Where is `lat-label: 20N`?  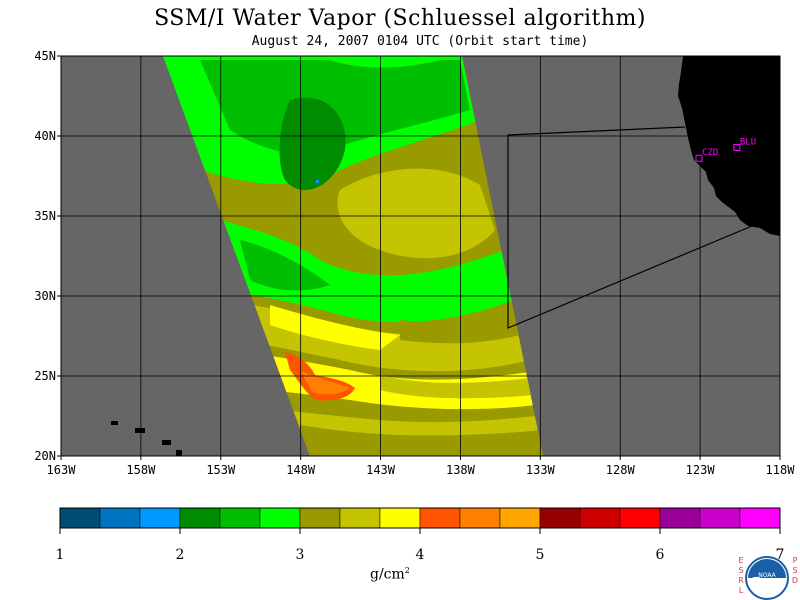 lat-label: 20N is located at coordinates (45, 456).